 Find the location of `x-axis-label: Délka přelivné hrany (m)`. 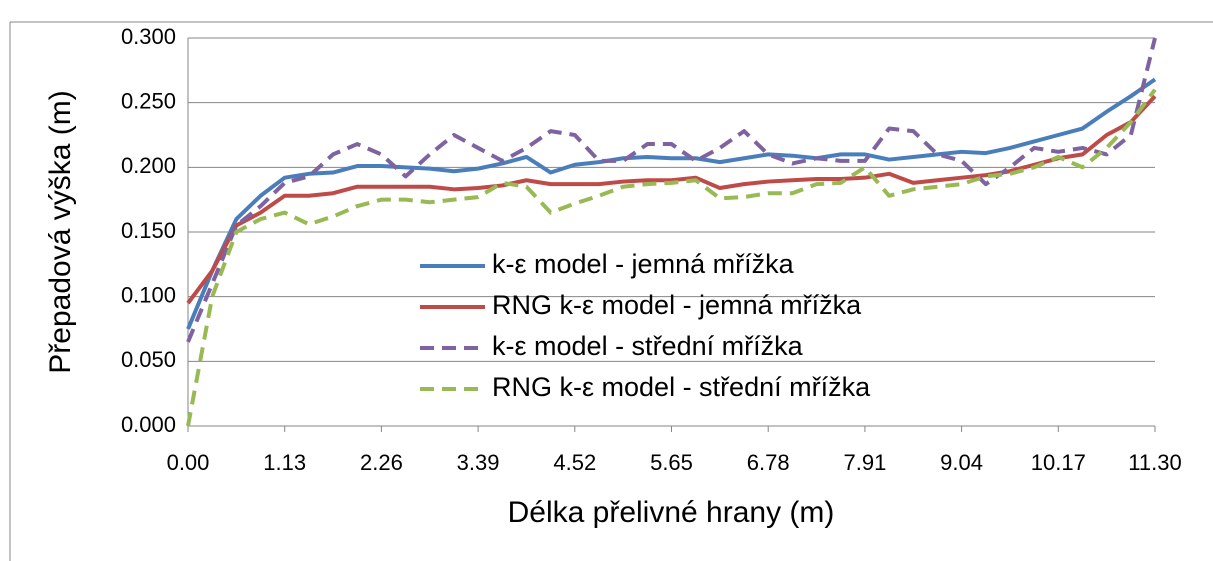

x-axis-label: Délka přelivné hrany (m) is located at coordinates (671, 512).